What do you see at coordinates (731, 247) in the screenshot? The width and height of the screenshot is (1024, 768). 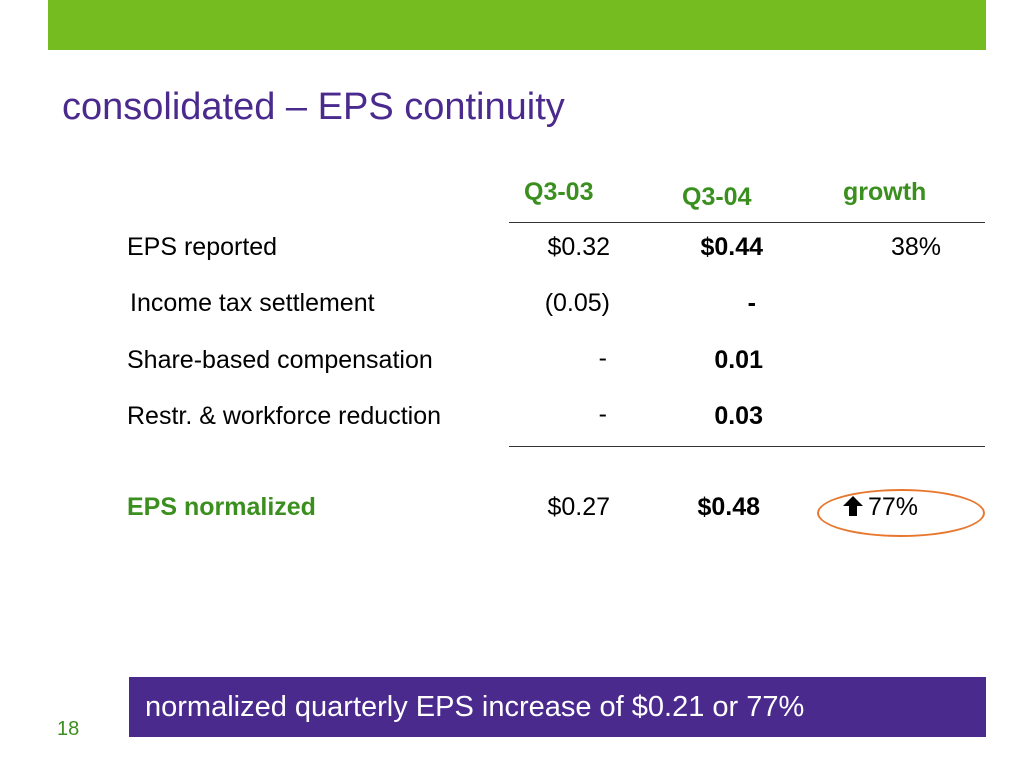 I see `cell-eps-reported-q3-04: $0.44` at bounding box center [731, 247].